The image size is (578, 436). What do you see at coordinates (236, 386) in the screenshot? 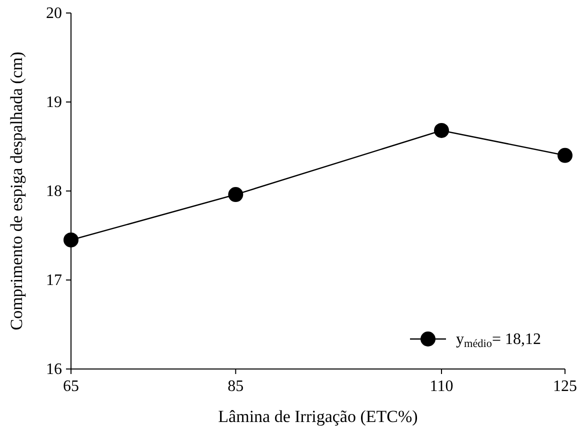
I see `x-tick-label: 85` at bounding box center [236, 386].